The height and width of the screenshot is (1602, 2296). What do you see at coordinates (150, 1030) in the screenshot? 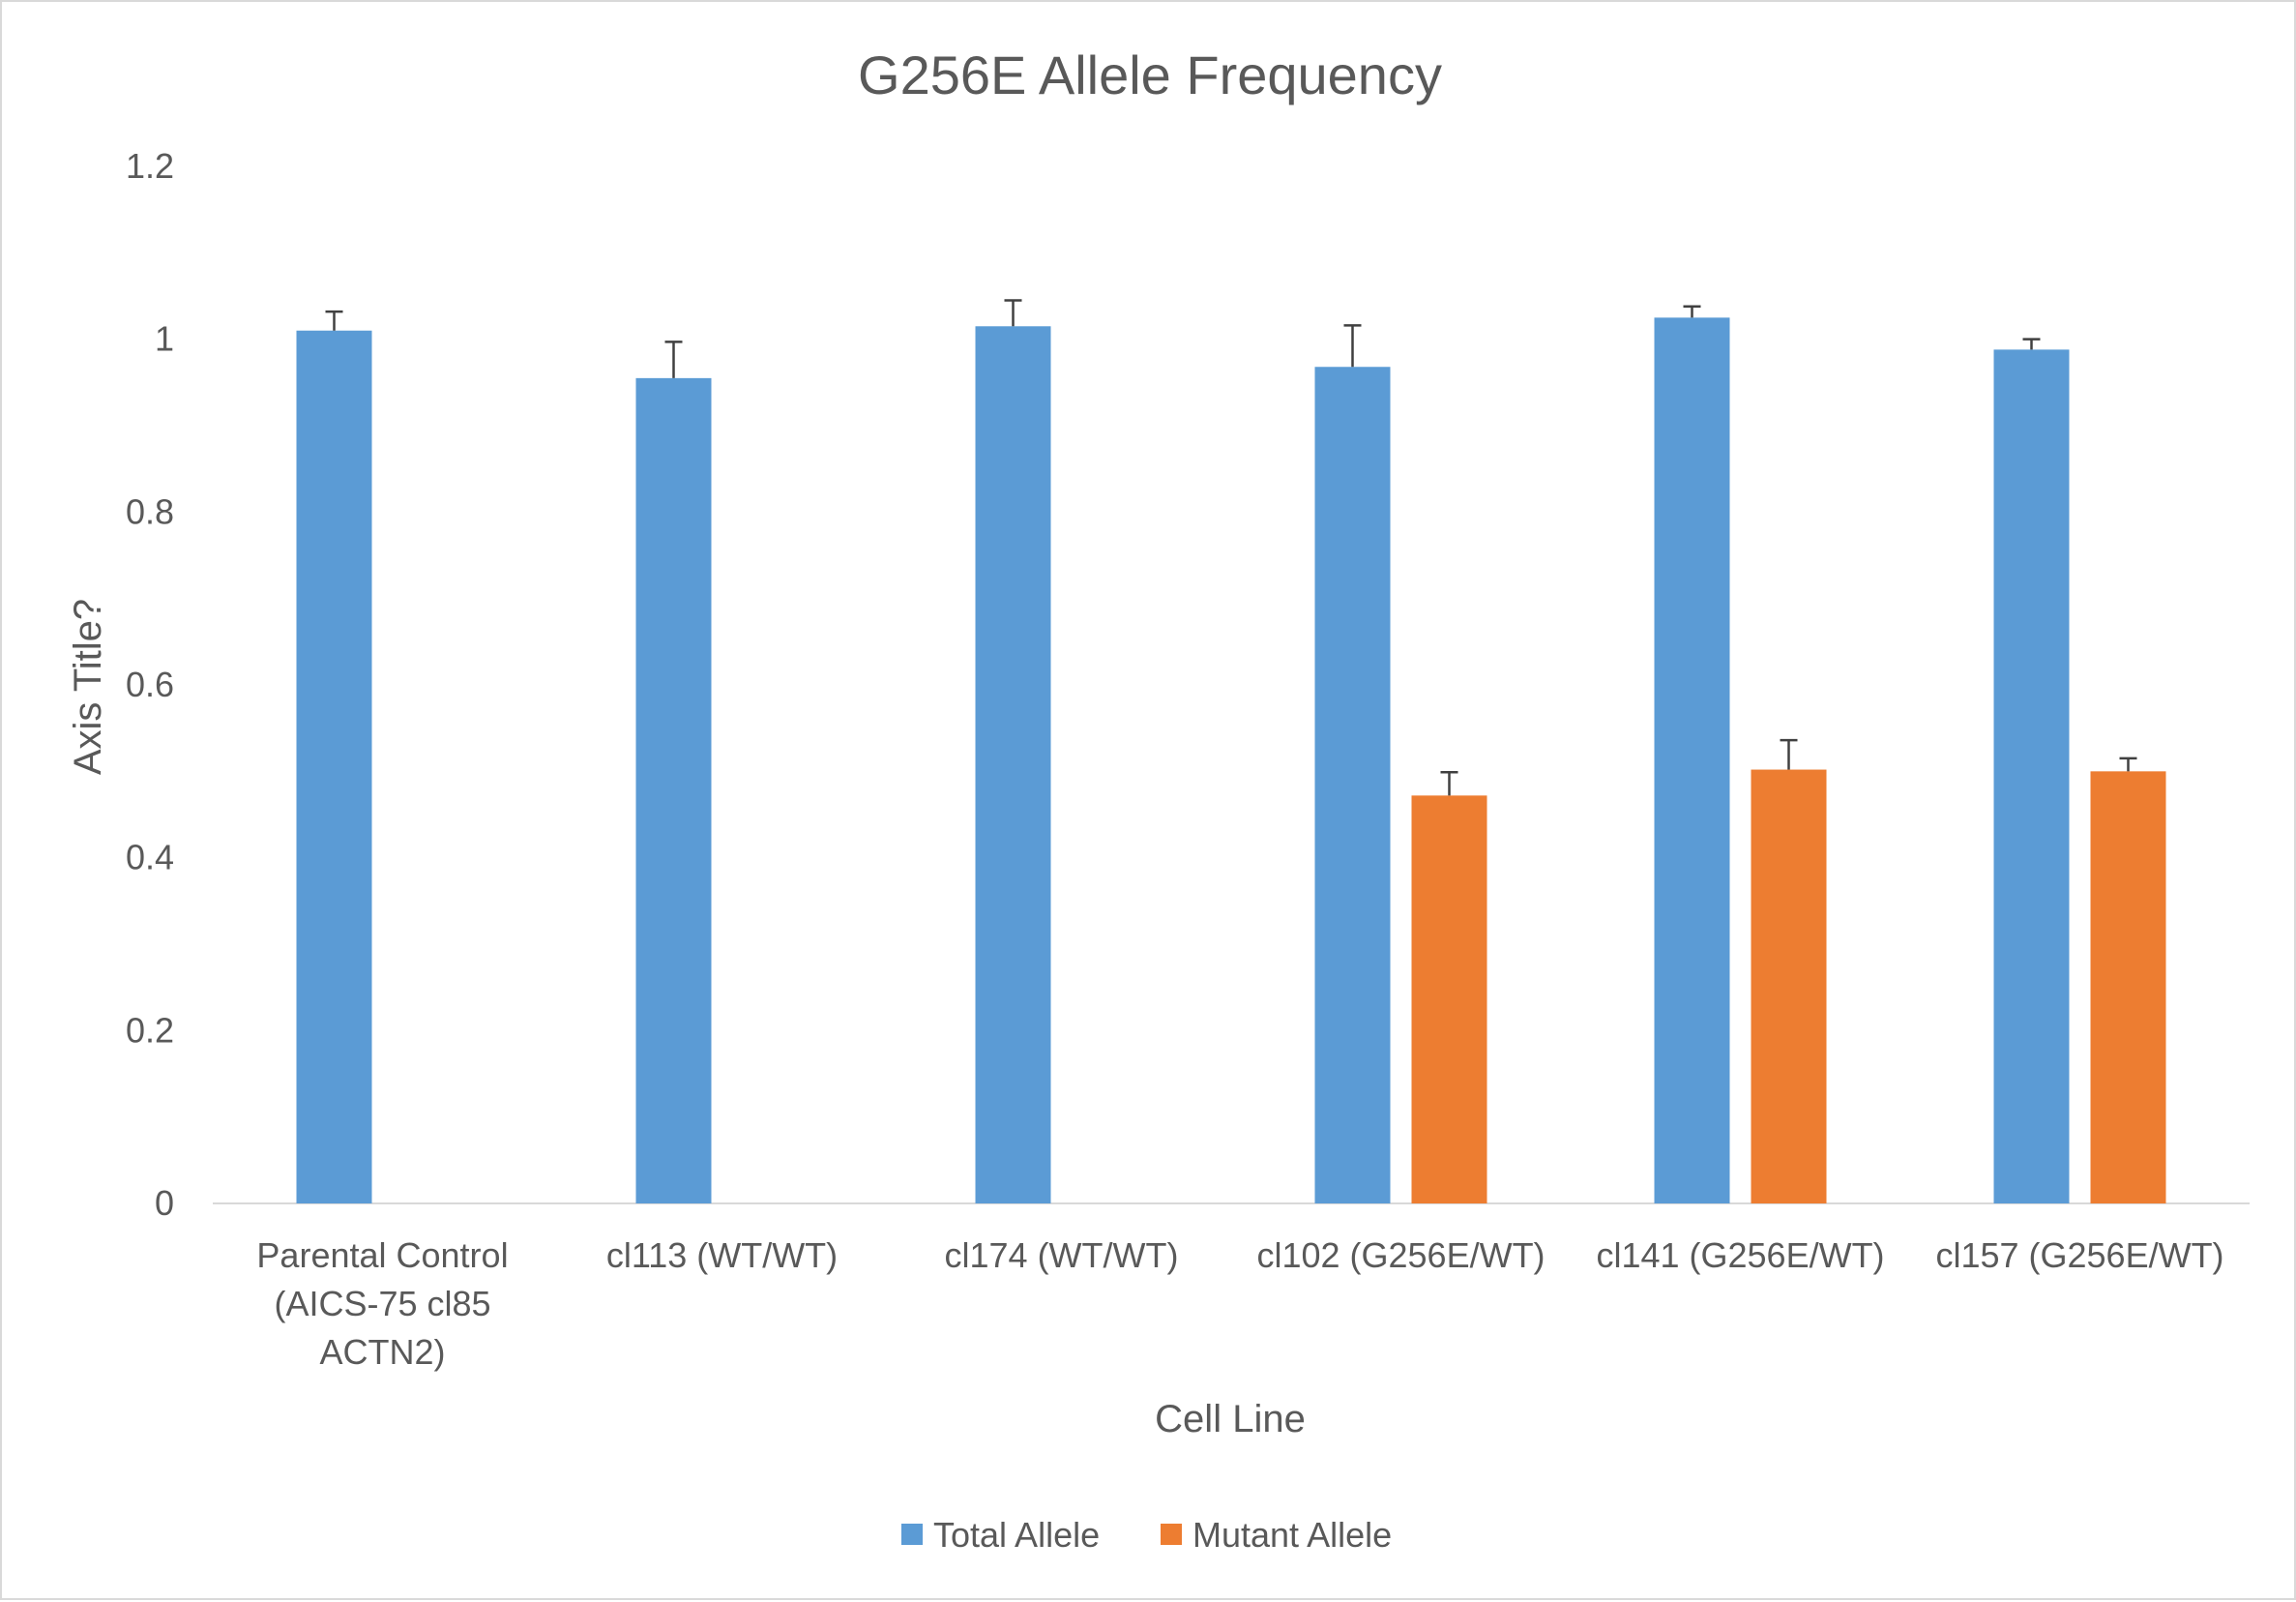
I see `y-tick-label: 0.2` at bounding box center [150, 1030].